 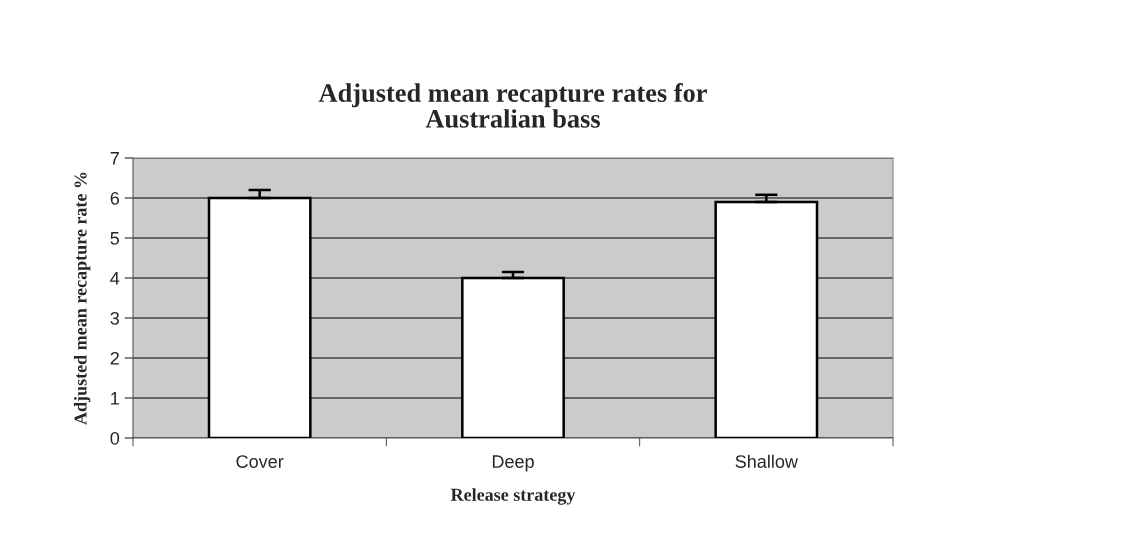 I want to click on y-tick-label: 1, so click(x=115, y=398).